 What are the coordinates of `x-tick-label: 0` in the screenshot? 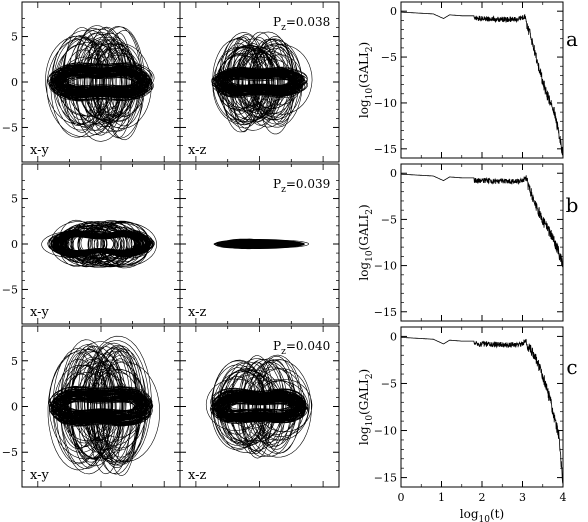 It's located at (401, 497).